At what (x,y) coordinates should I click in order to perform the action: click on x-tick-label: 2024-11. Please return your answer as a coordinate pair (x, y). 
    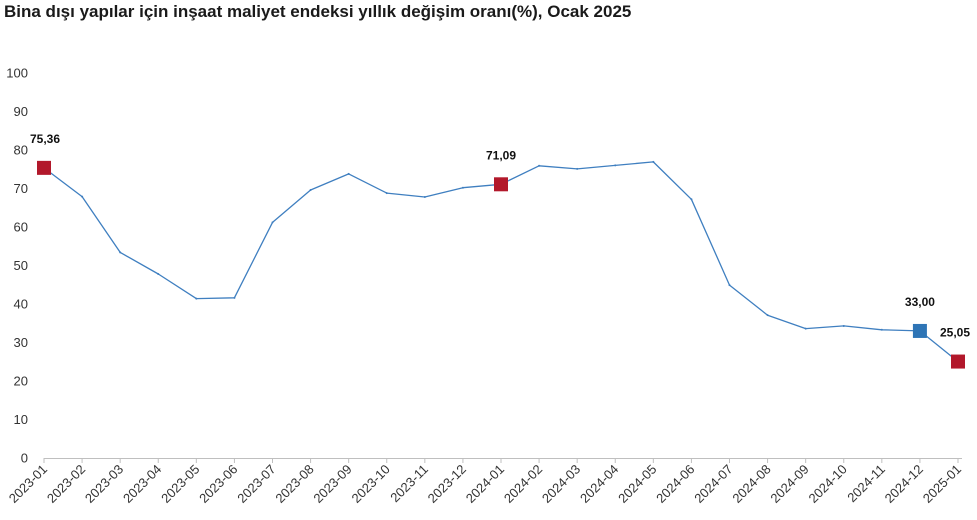
    Looking at the image, I should click on (866, 484).